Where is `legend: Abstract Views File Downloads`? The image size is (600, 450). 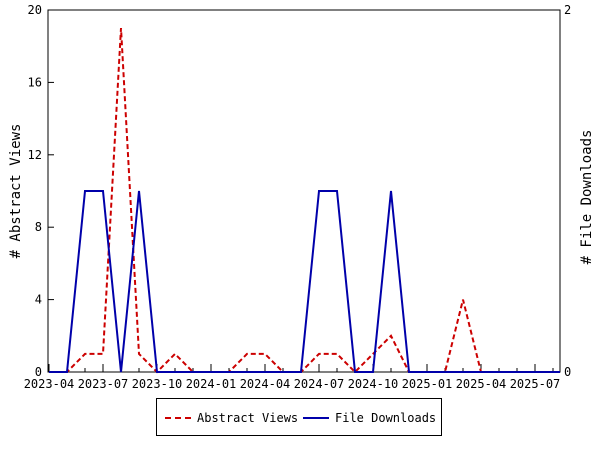 legend: Abstract Views File Downloads is located at coordinates (299, 417).